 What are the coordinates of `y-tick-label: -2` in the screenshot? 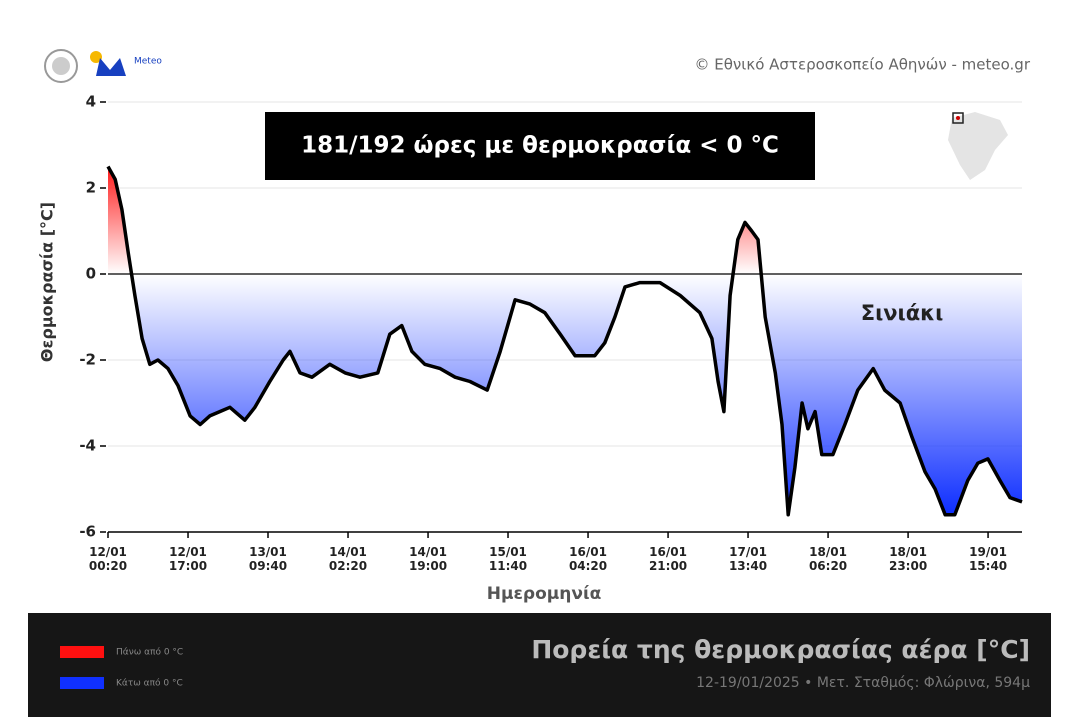 It's located at (87, 360).